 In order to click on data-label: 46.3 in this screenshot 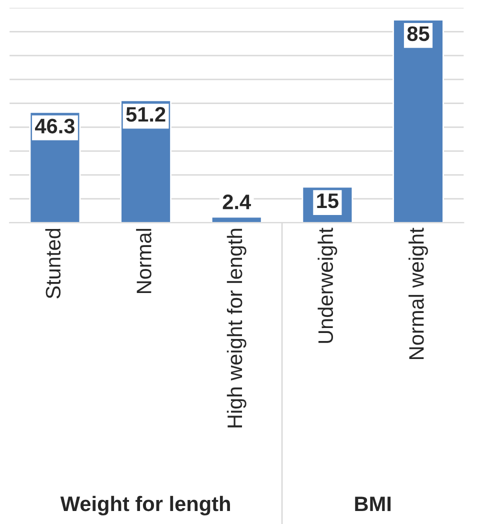, I will do `click(54, 126)`.